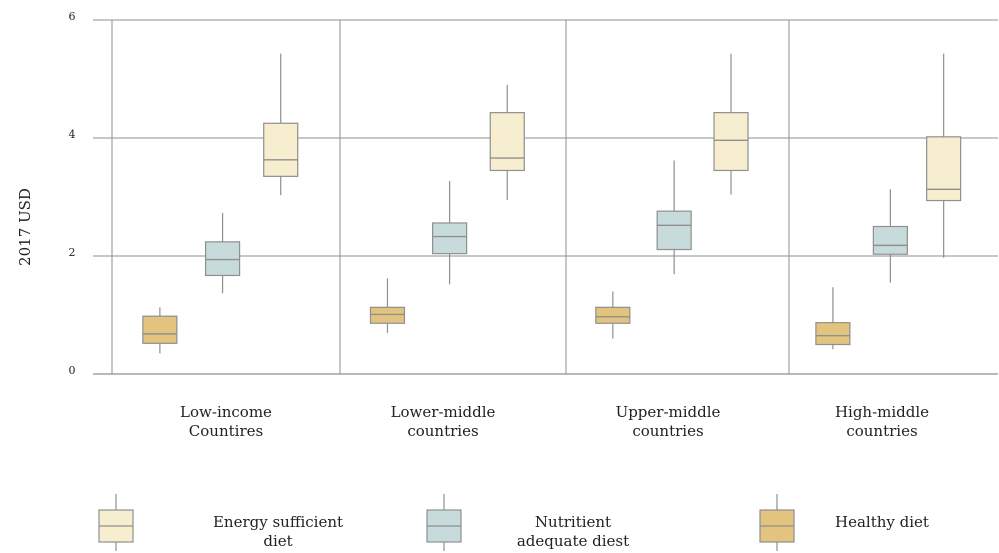  Describe the element at coordinates (573, 522) in the screenshot. I see `legend-label-line: Nutritient` at that location.